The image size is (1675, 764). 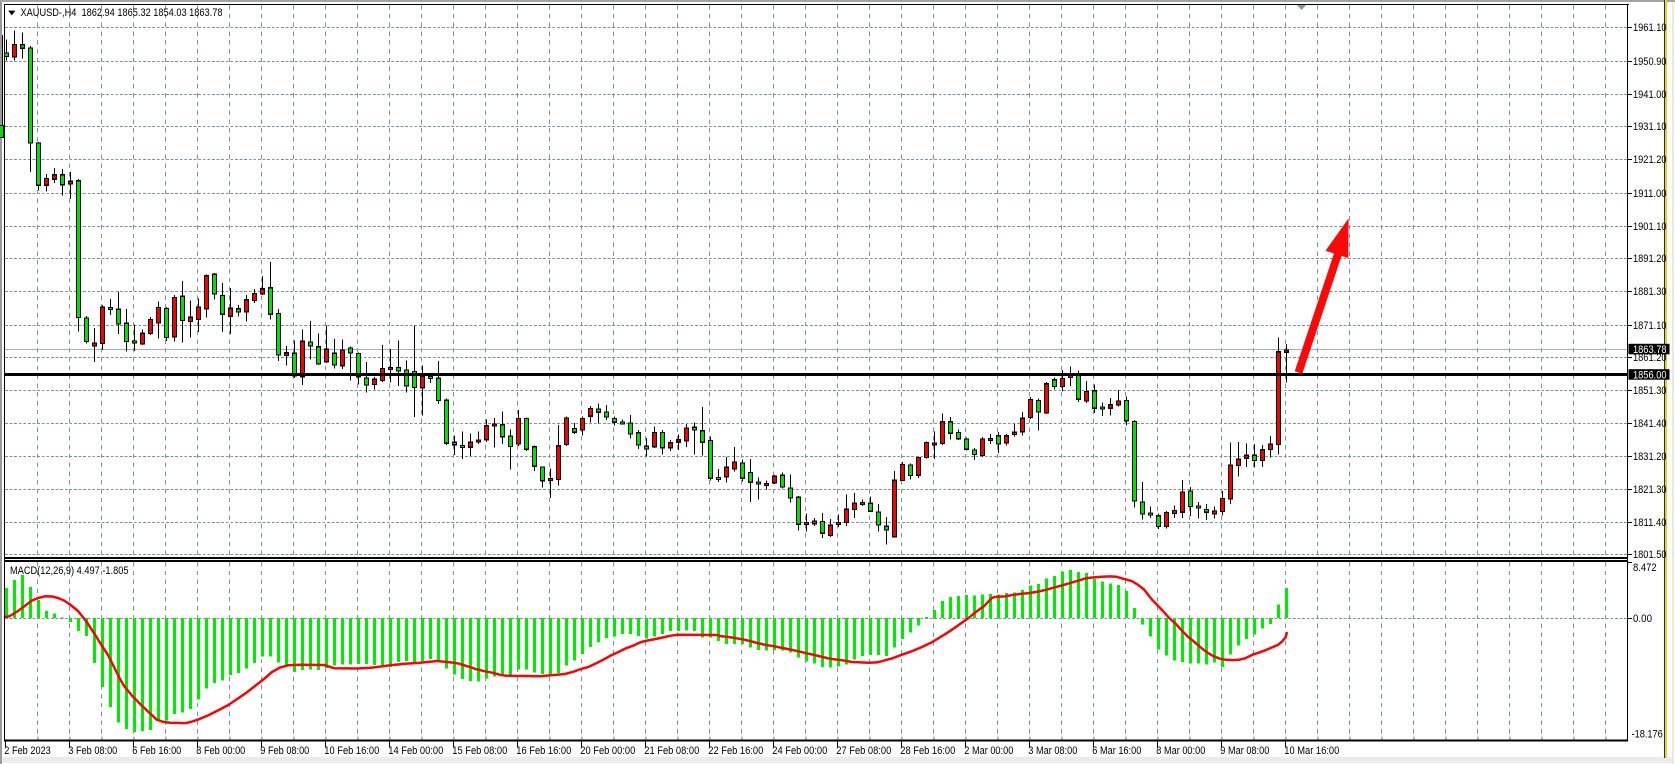 What do you see at coordinates (1650, 375) in the screenshot?
I see `svg-text: 1856.00` at bounding box center [1650, 375].